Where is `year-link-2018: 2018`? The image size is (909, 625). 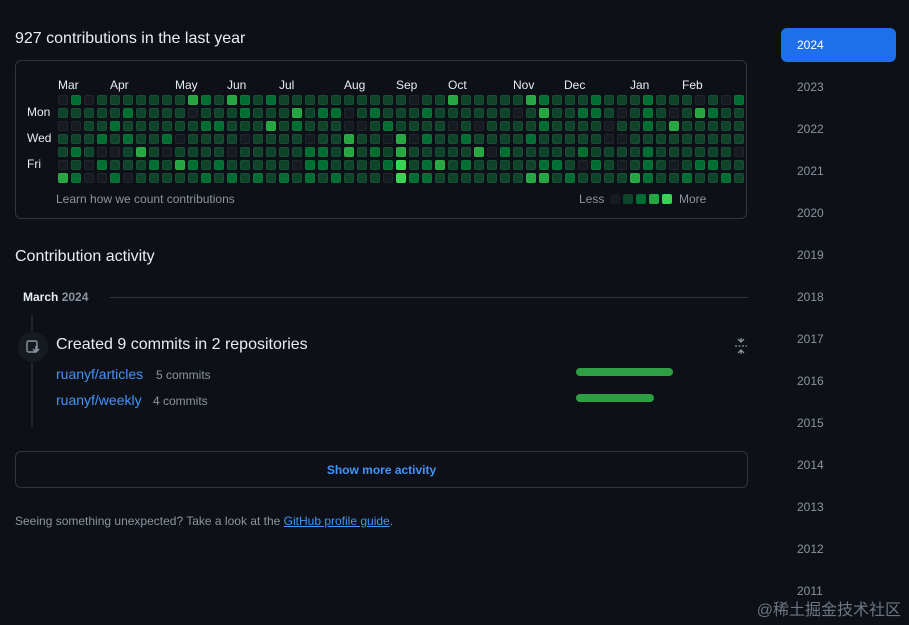
year-link-2018: 2018 is located at coordinates (810, 297).